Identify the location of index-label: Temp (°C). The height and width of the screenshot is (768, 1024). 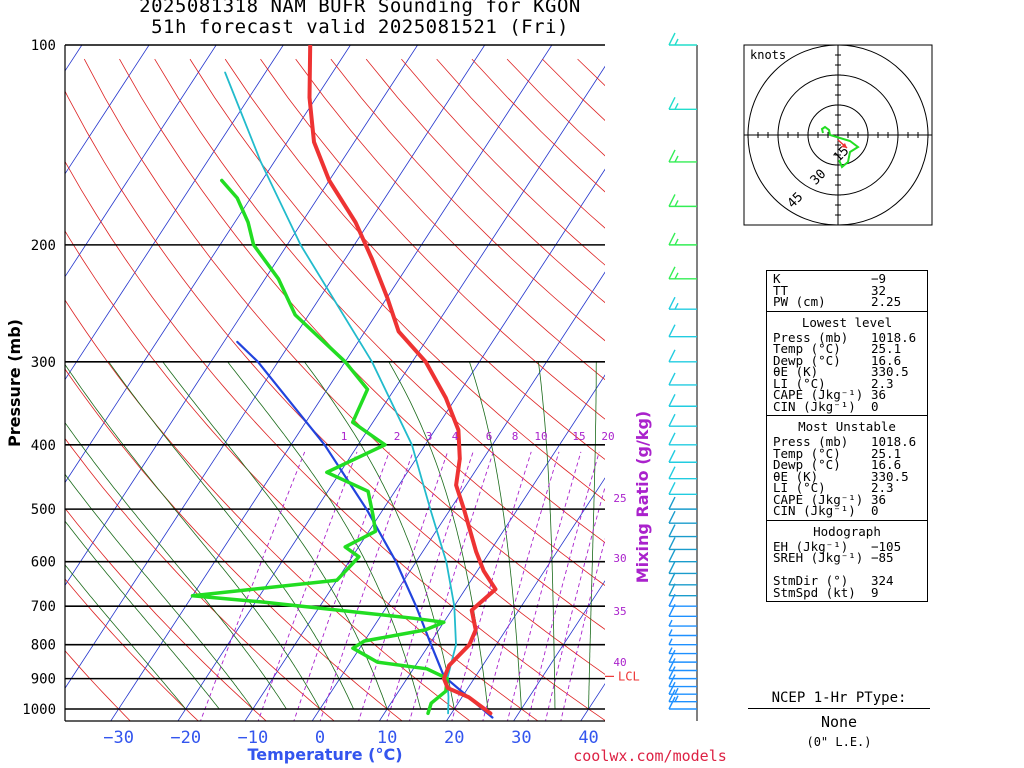
(807, 453).